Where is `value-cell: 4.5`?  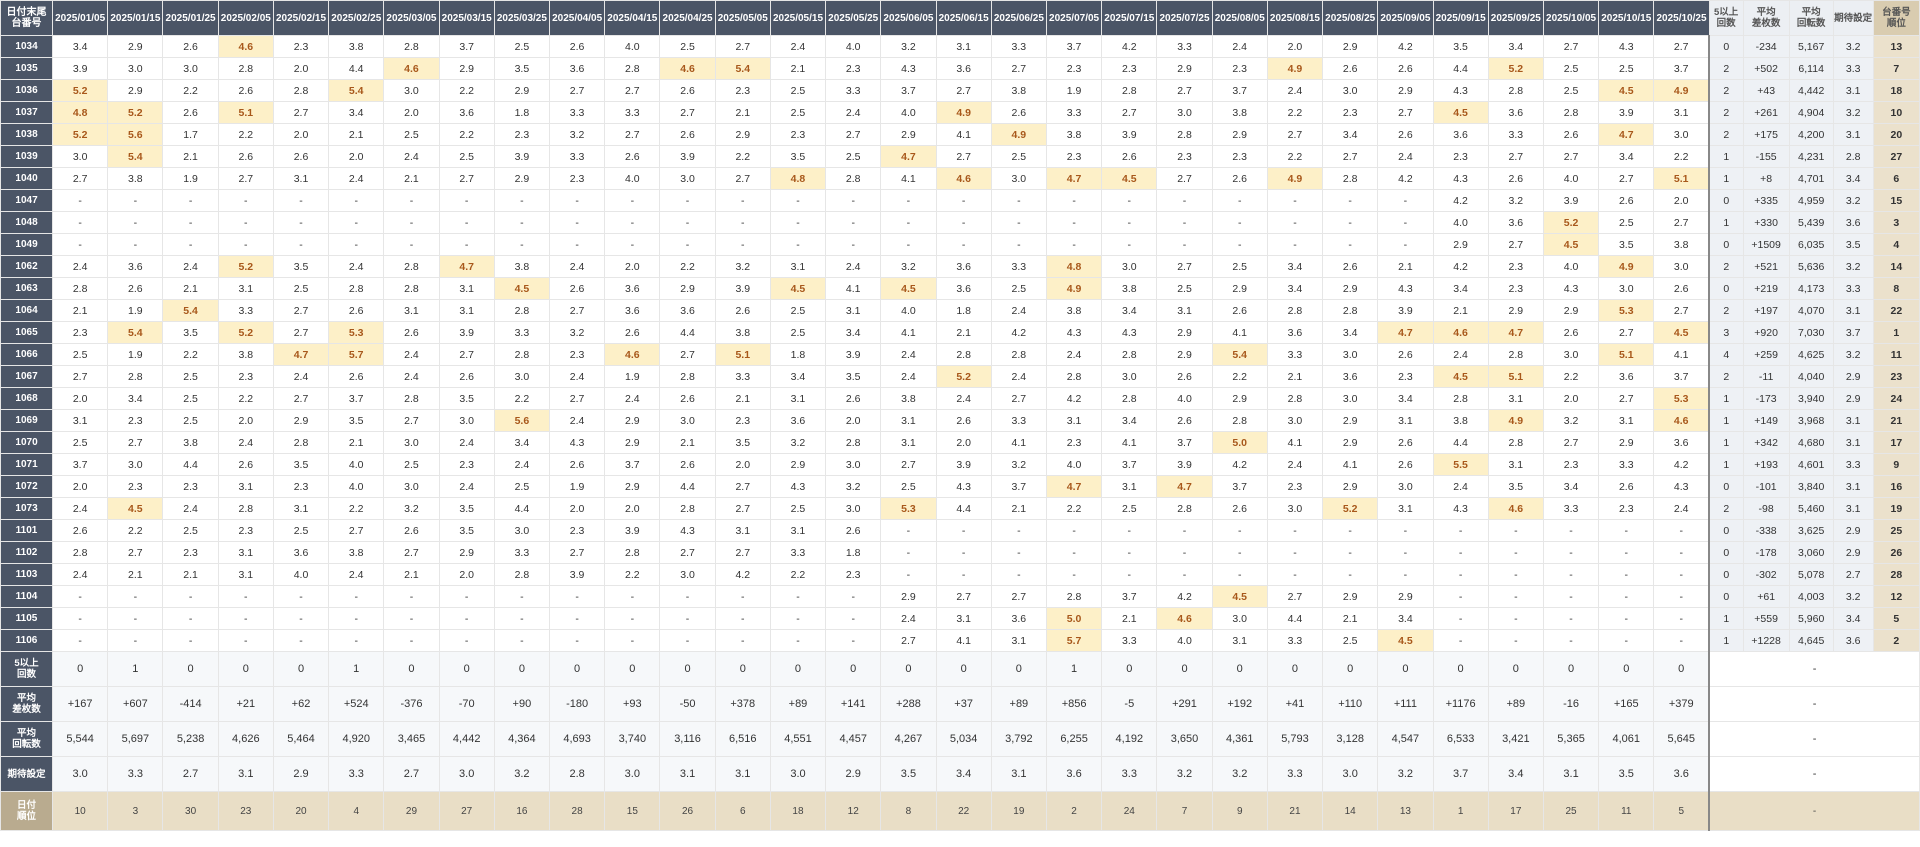 value-cell: 4.5 is located at coordinates (1405, 640).